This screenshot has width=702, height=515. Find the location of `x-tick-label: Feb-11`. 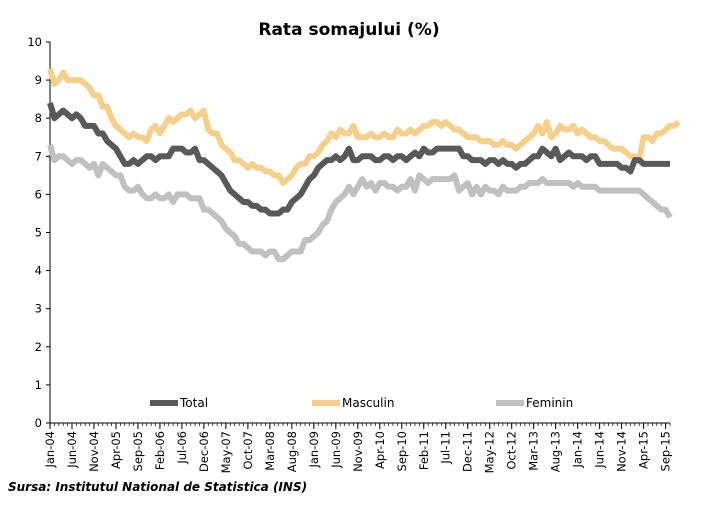

x-tick-label: Feb-11 is located at coordinates (424, 450).